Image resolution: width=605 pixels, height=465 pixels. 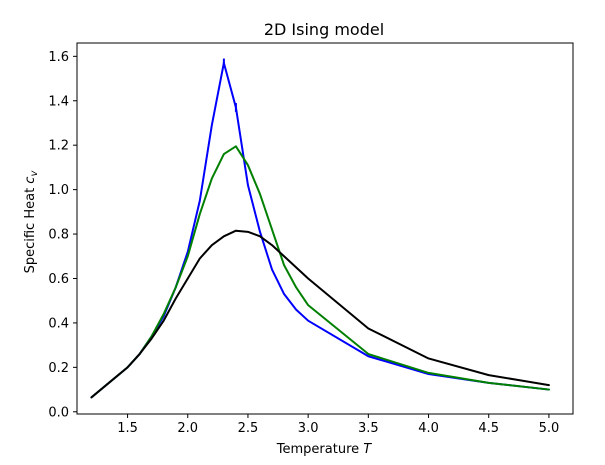 I want to click on y-tick-label: 0.2, so click(x=58, y=368).